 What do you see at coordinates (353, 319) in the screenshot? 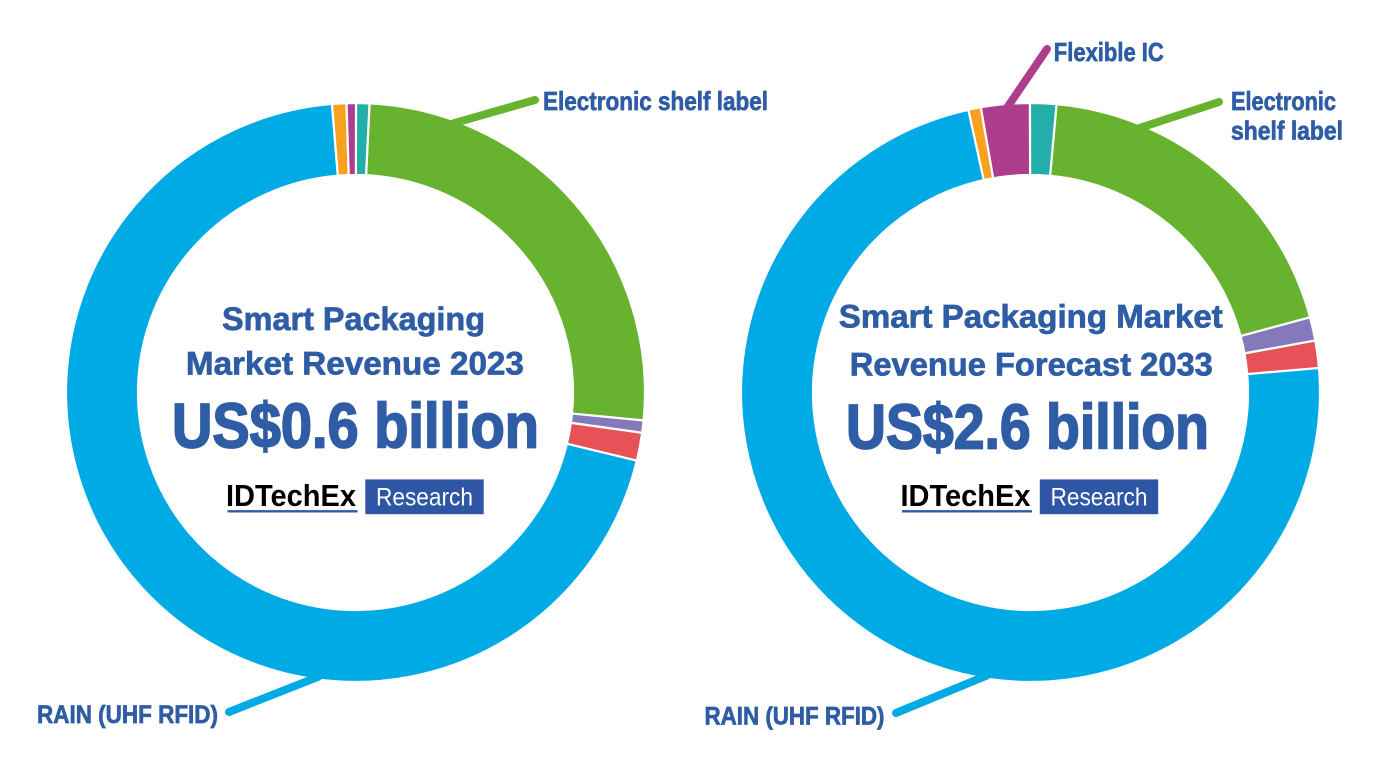
I see `svg-text: Smart Packaging` at bounding box center [353, 319].